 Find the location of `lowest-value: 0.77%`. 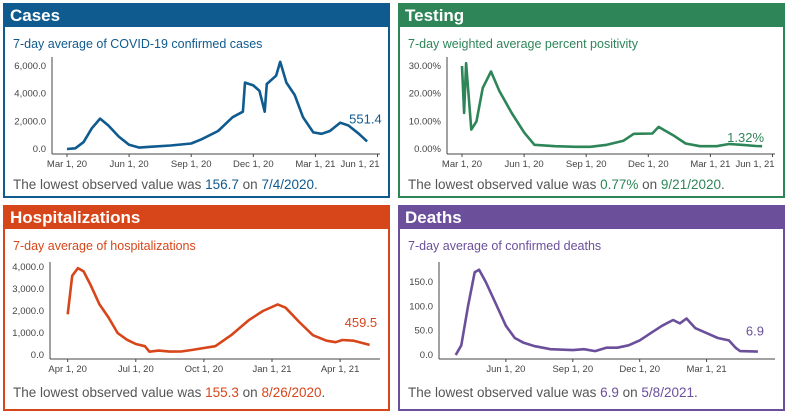

lowest-value: 0.77% is located at coordinates (619, 184).